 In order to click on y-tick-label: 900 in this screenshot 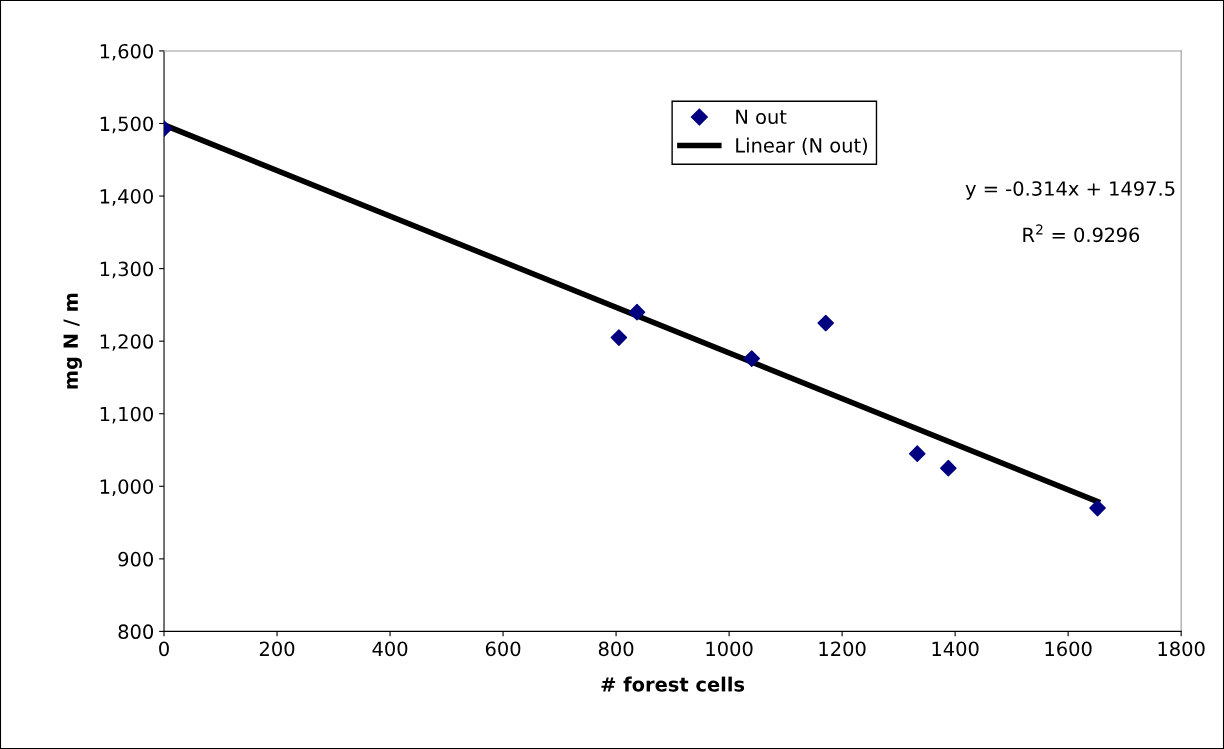, I will do `click(135, 559)`.